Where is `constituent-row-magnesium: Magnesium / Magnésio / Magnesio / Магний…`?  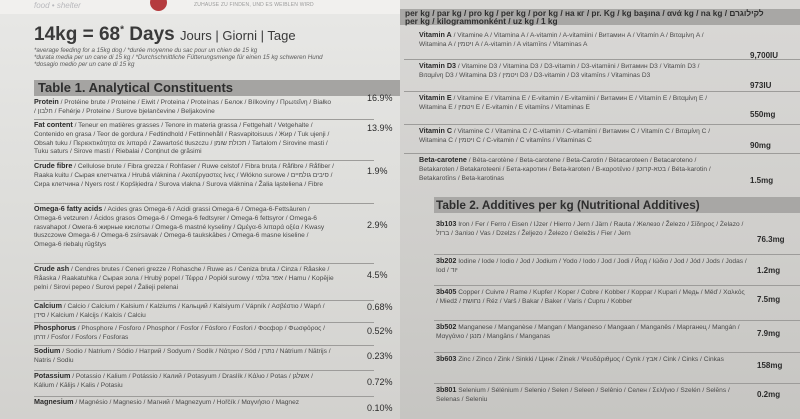 constituent-row-magnesium: Magnesium / Magnésio / Magnesio / Магний… is located at coordinates (213, 408).